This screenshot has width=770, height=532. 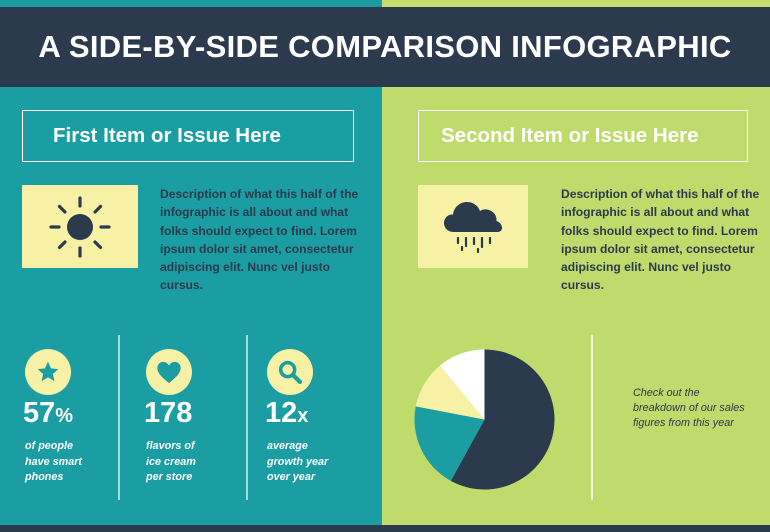 I want to click on left-icon-box, so click(x=80, y=226).